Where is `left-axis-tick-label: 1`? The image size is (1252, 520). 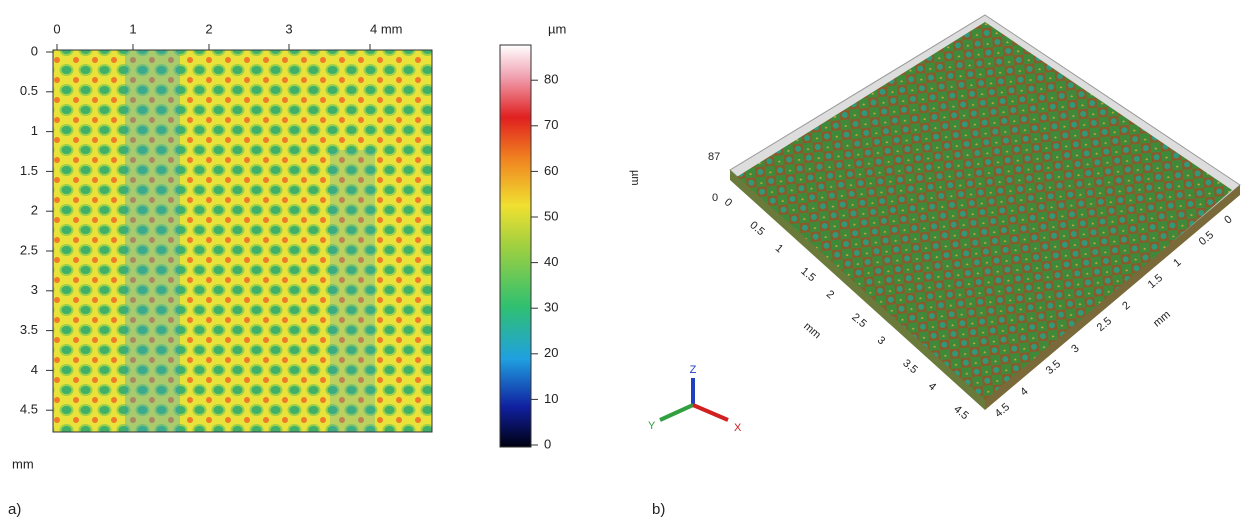 left-axis-tick-label: 1 is located at coordinates (779, 248).